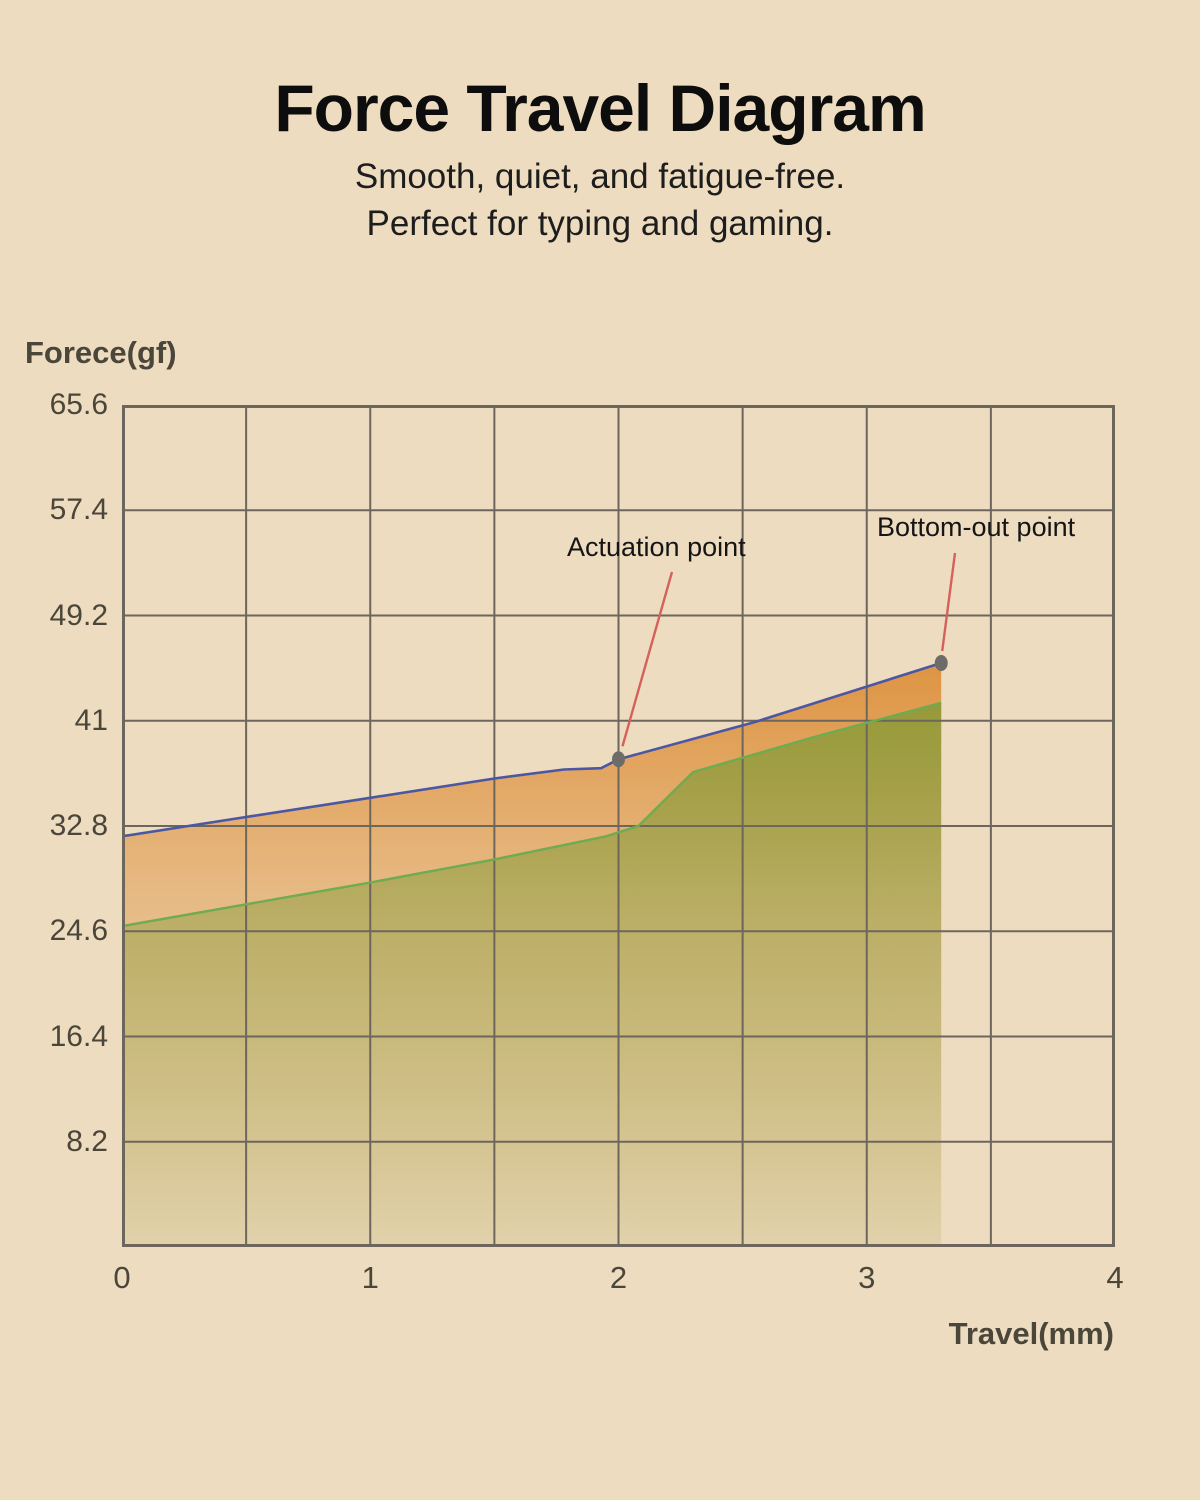 The height and width of the screenshot is (1500, 1200). What do you see at coordinates (78, 404) in the screenshot?
I see `y-tick-label: 65.6` at bounding box center [78, 404].